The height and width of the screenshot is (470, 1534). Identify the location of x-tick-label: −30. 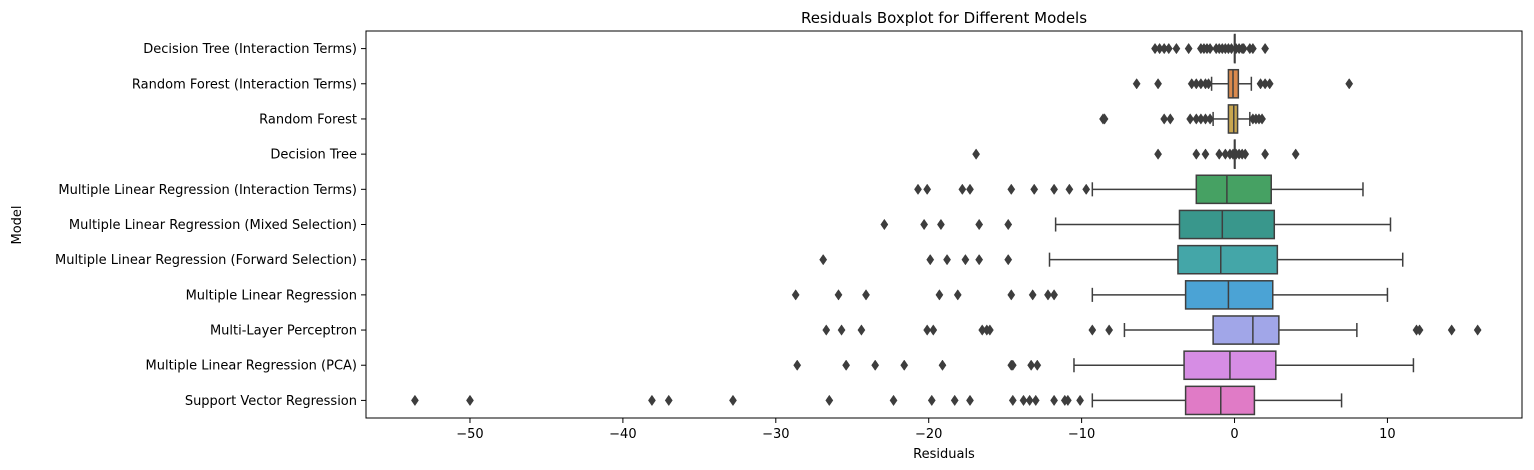
(775, 434).